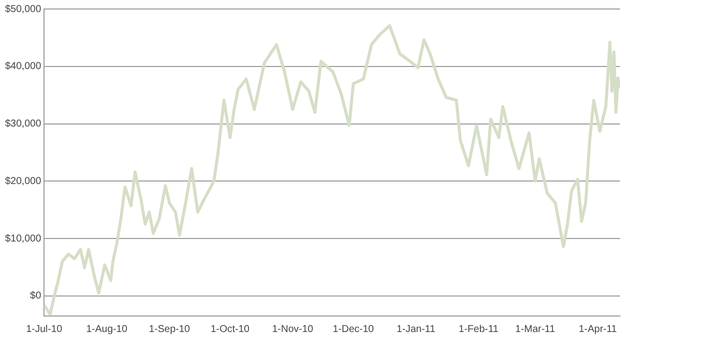  I want to click on y-tick-label: $20,000, so click(23, 181).